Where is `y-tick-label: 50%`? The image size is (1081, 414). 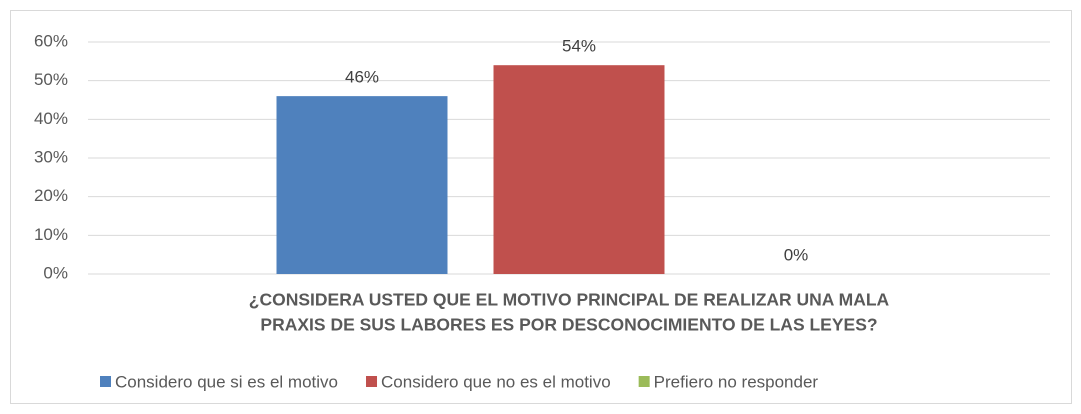
y-tick-label: 50% is located at coordinates (51, 79).